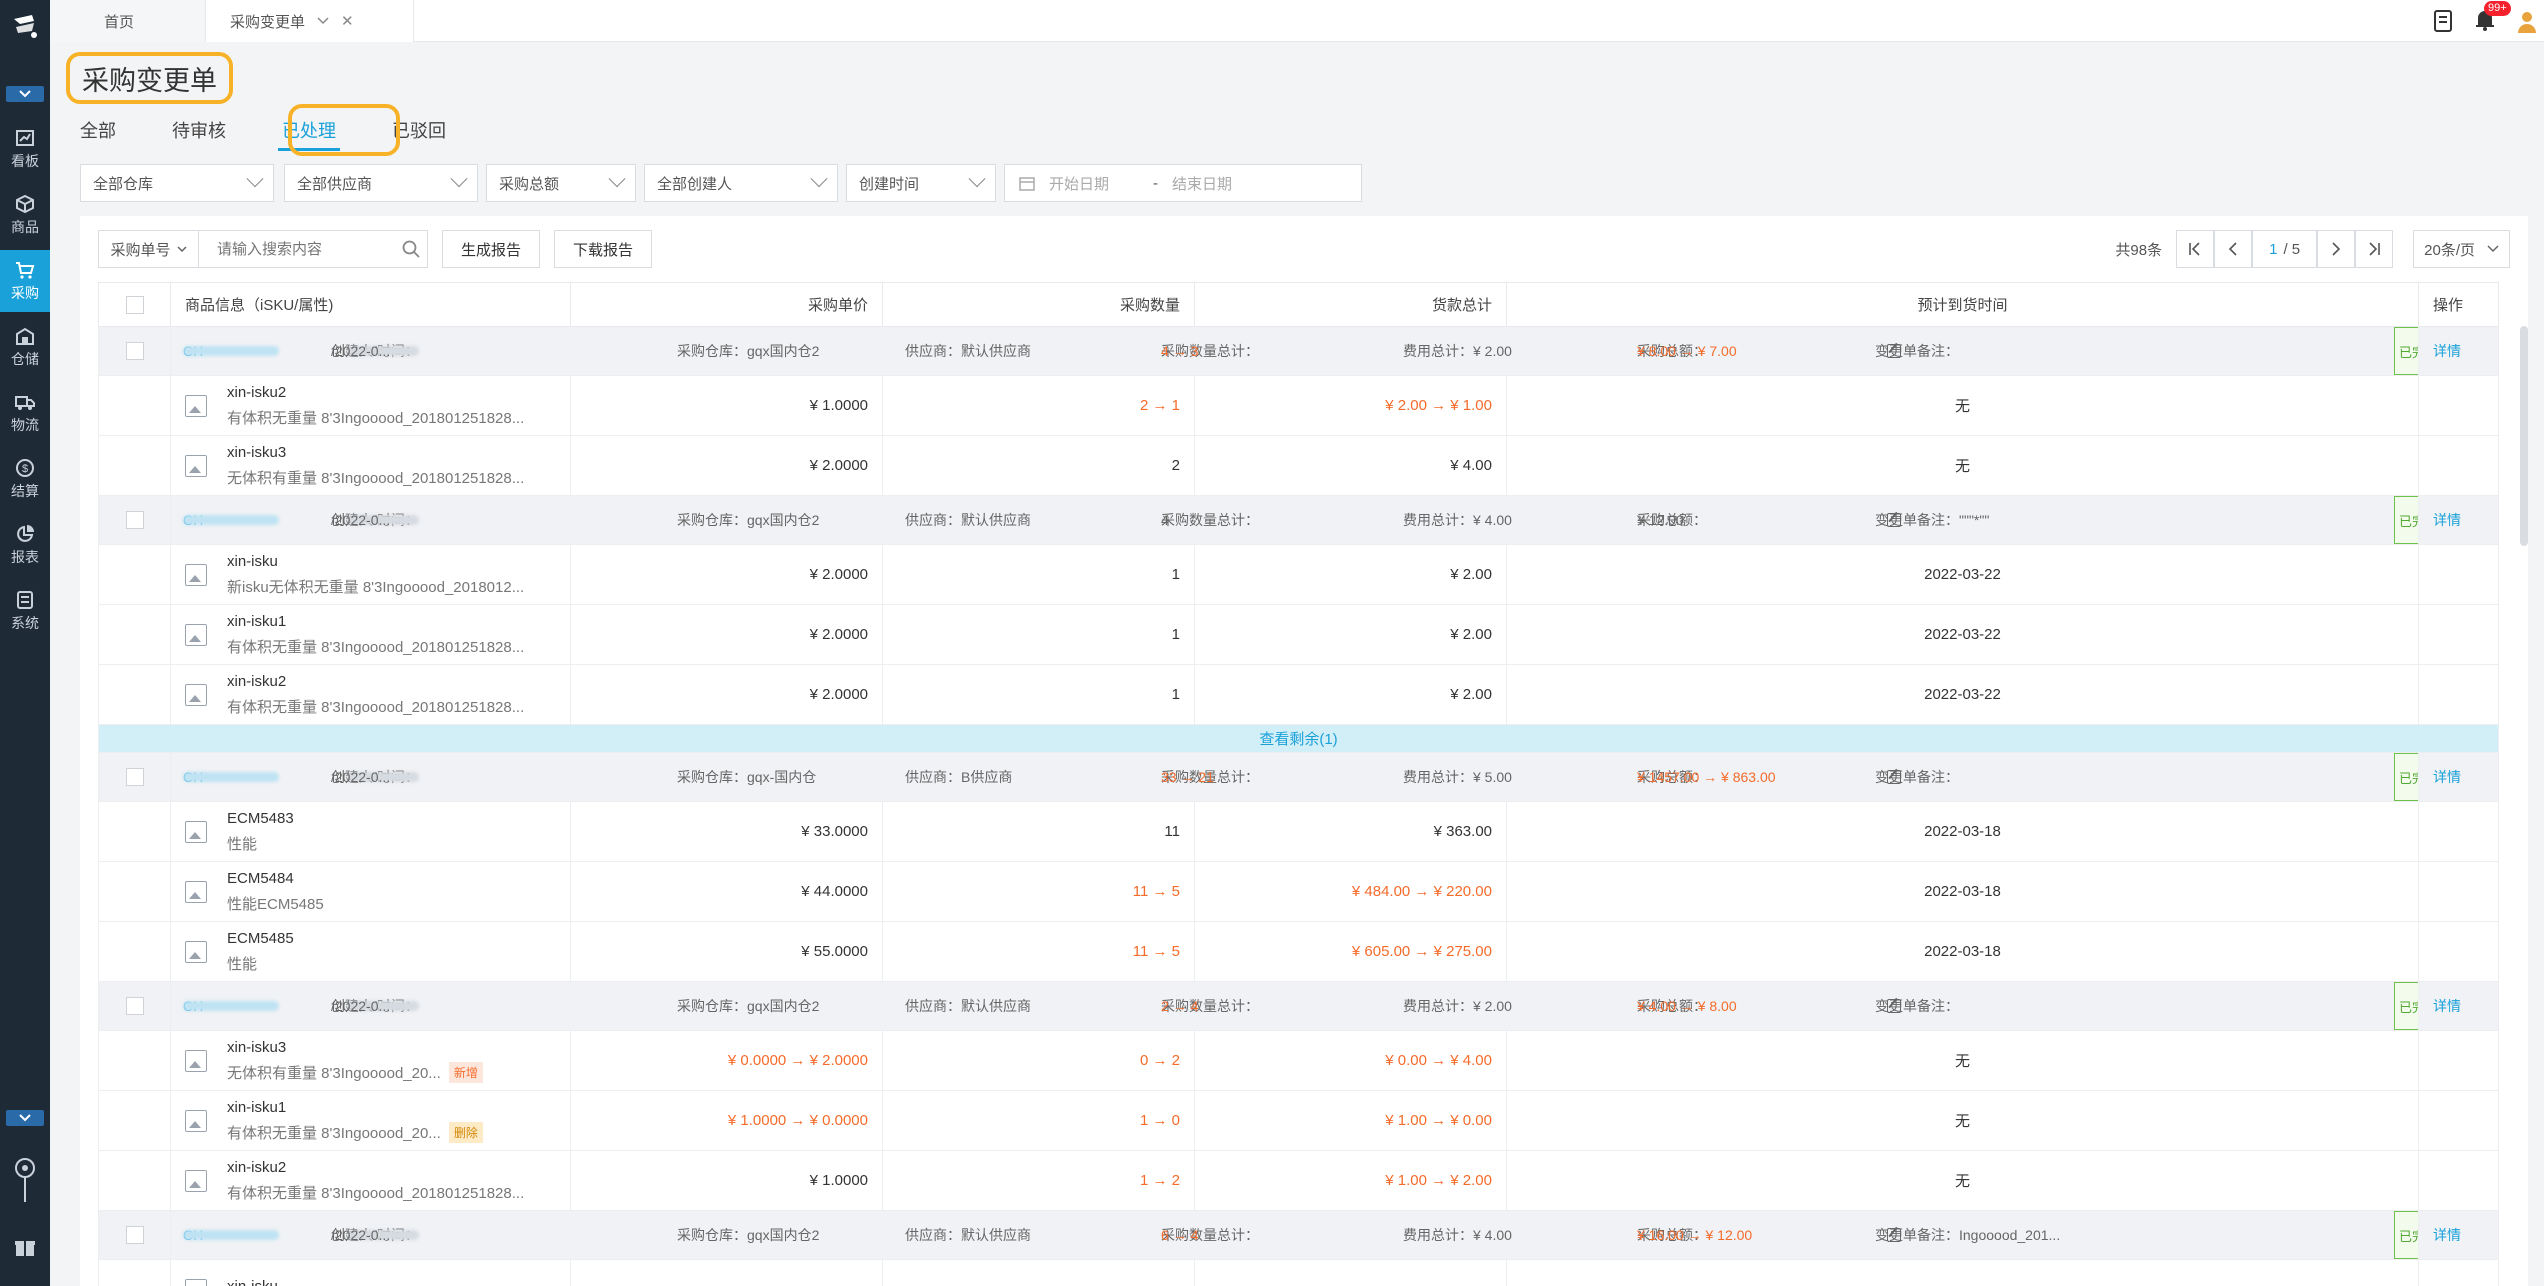  Describe the element at coordinates (2527, 21) in the screenshot. I see `user-avatar` at that location.